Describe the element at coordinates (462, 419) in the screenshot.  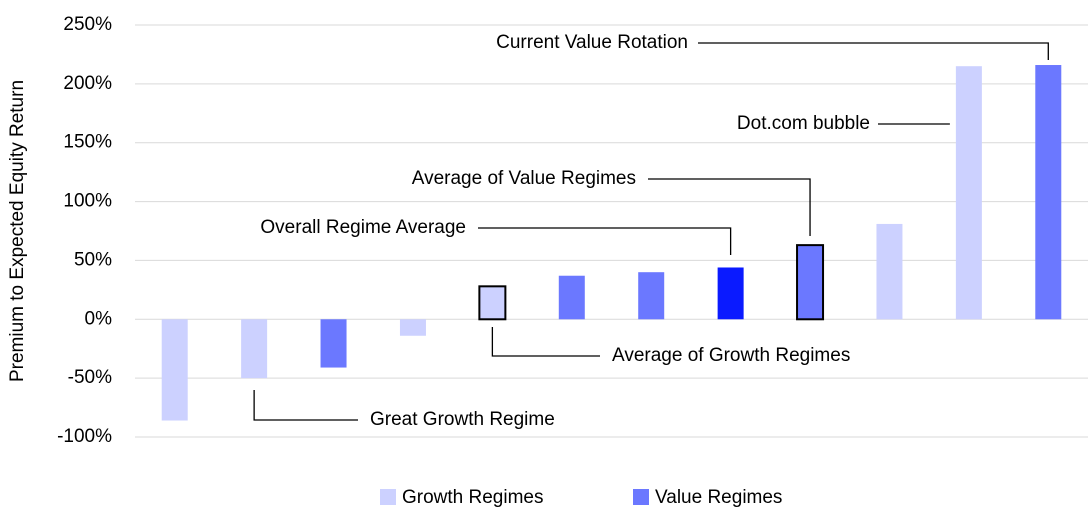
I see `annotation: Great Growth Regime` at that location.